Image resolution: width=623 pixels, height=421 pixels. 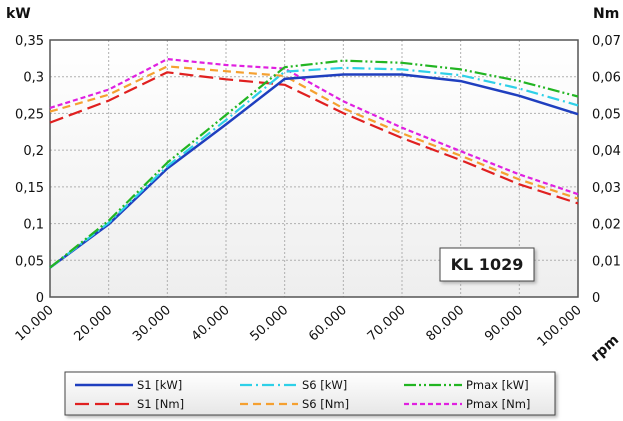 I want to click on x-axis-tick-label: 10.000, so click(x=35, y=324).